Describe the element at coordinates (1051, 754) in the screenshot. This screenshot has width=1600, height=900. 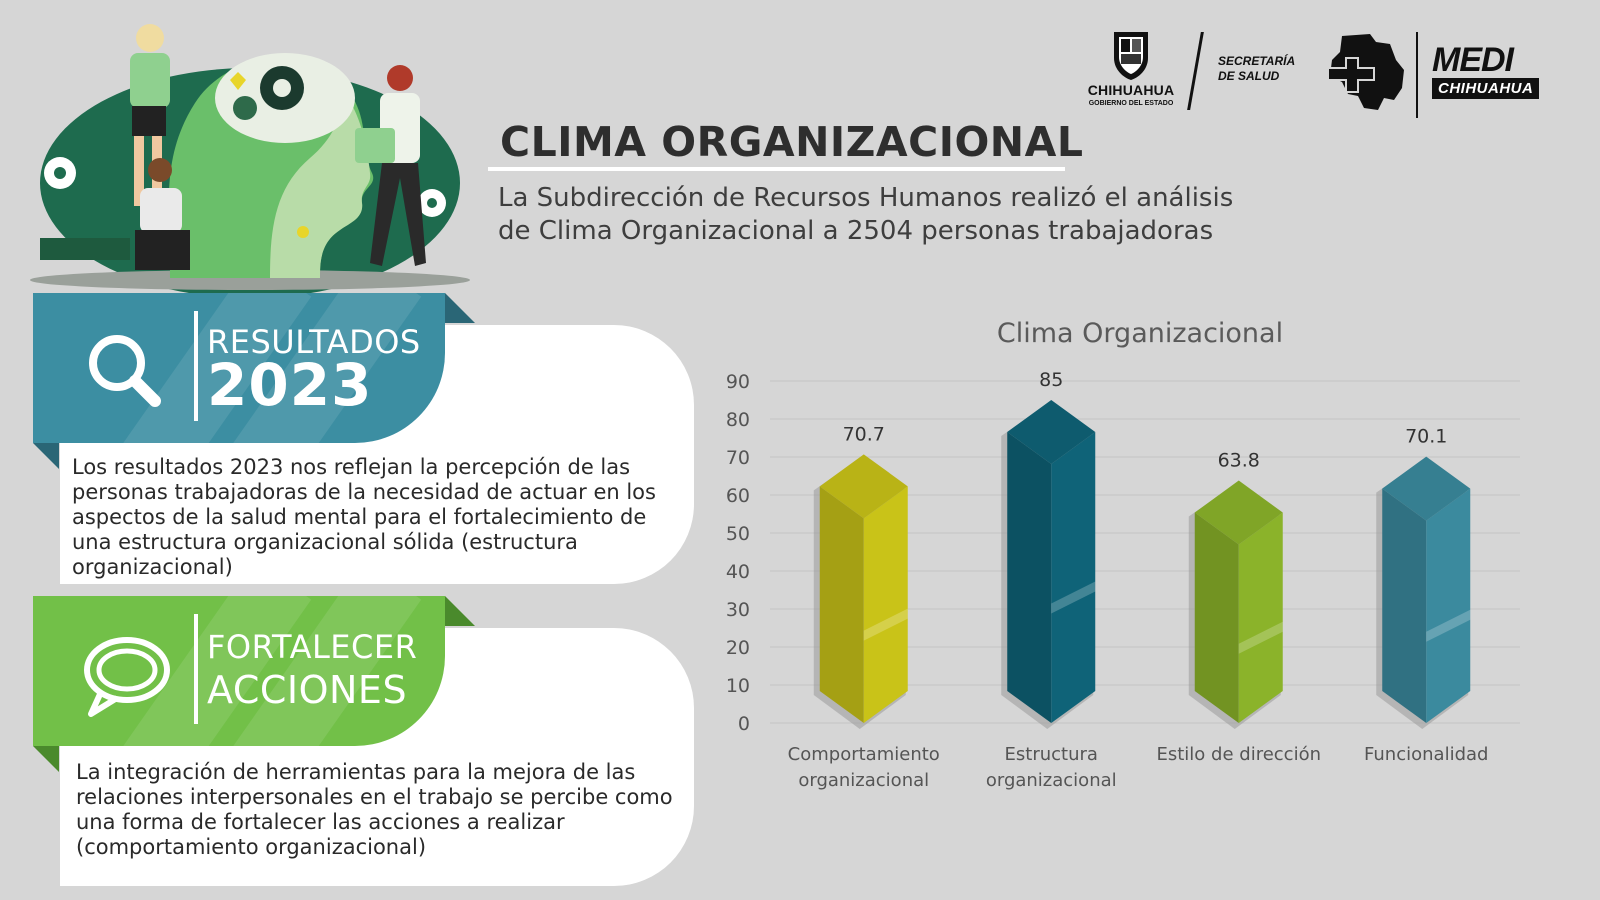
I see `x-category-label: Estructura` at that location.